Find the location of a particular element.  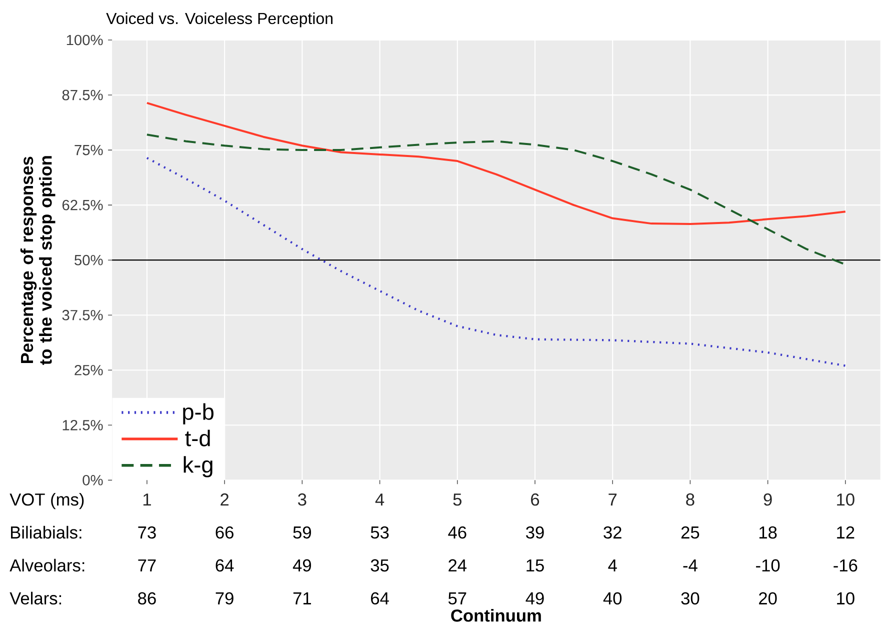

x-tick-label: 6 is located at coordinates (535, 499).